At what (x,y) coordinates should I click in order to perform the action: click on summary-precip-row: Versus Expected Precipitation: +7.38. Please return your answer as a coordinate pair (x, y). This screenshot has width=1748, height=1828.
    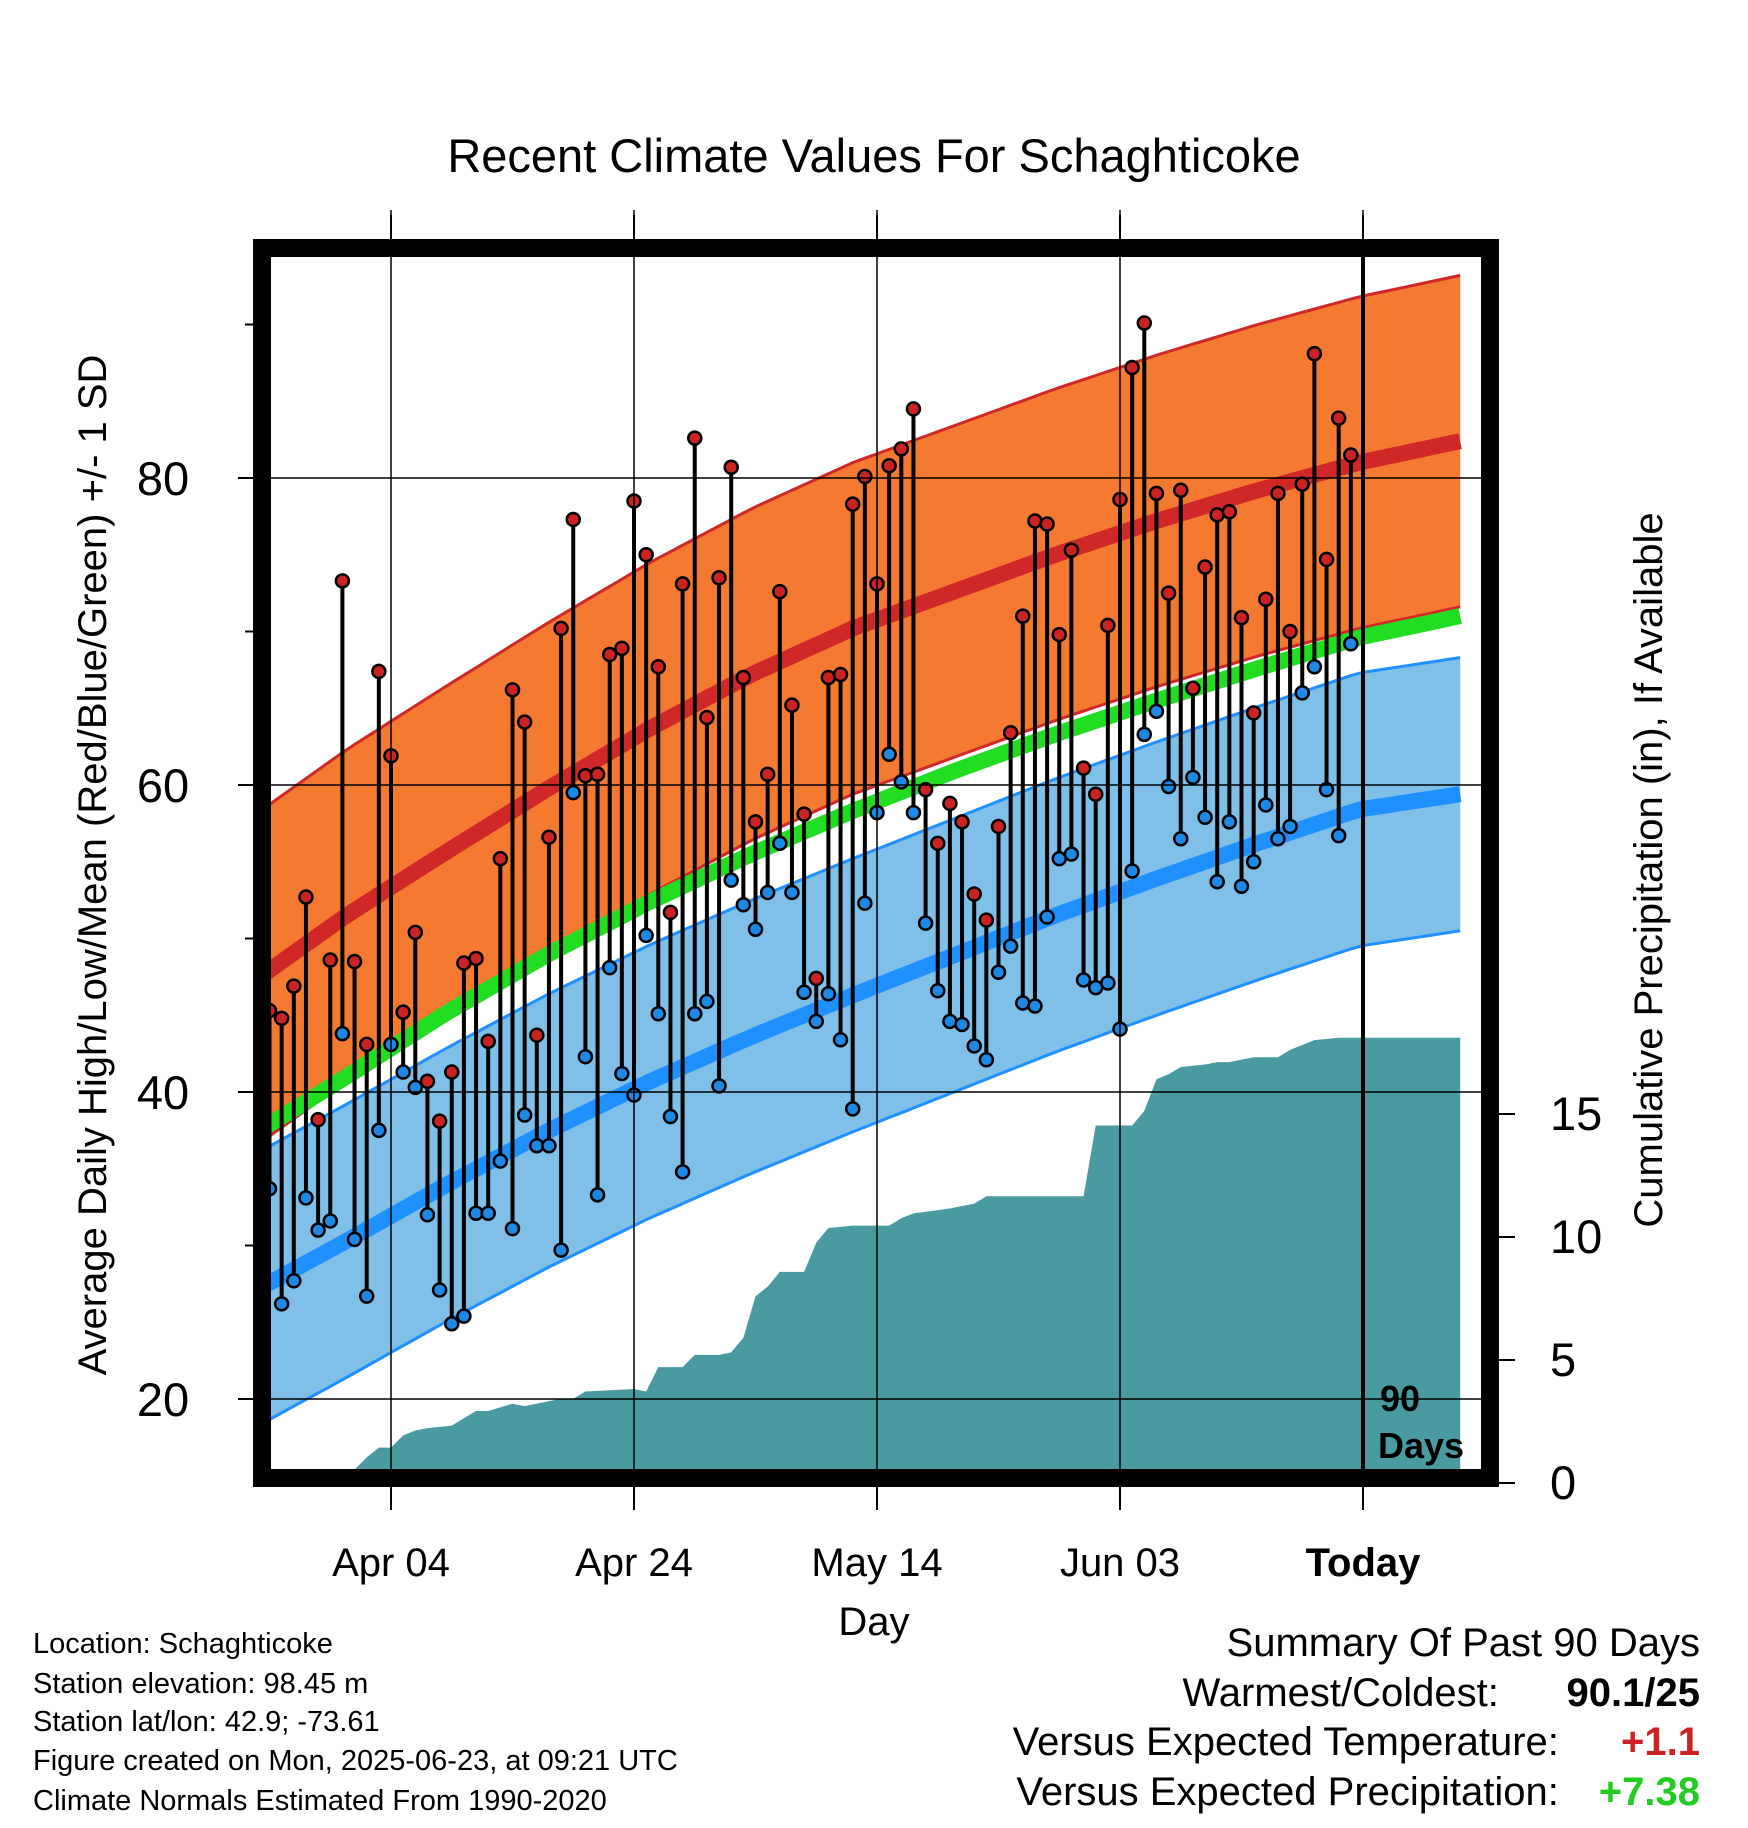
    Looking at the image, I should click on (1358, 1792).